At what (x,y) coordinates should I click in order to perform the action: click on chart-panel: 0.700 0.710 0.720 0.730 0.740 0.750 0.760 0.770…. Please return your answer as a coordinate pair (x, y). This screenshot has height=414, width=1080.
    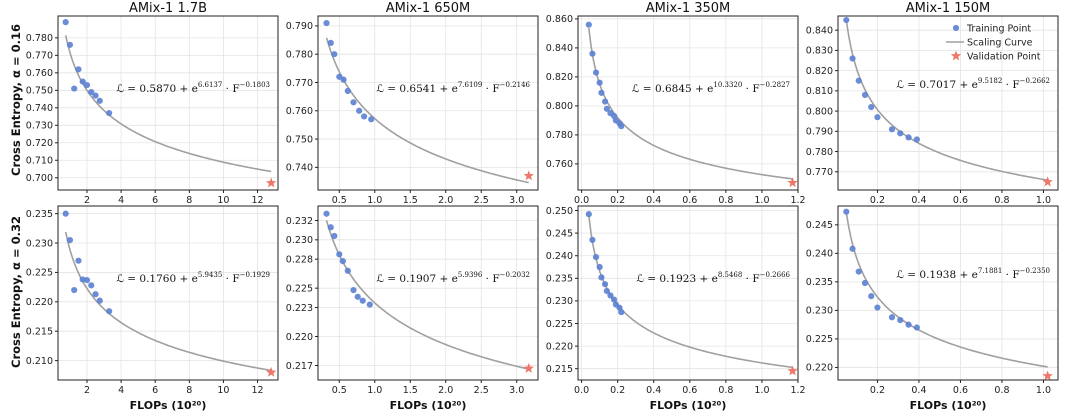
    Looking at the image, I should click on (152, 103).